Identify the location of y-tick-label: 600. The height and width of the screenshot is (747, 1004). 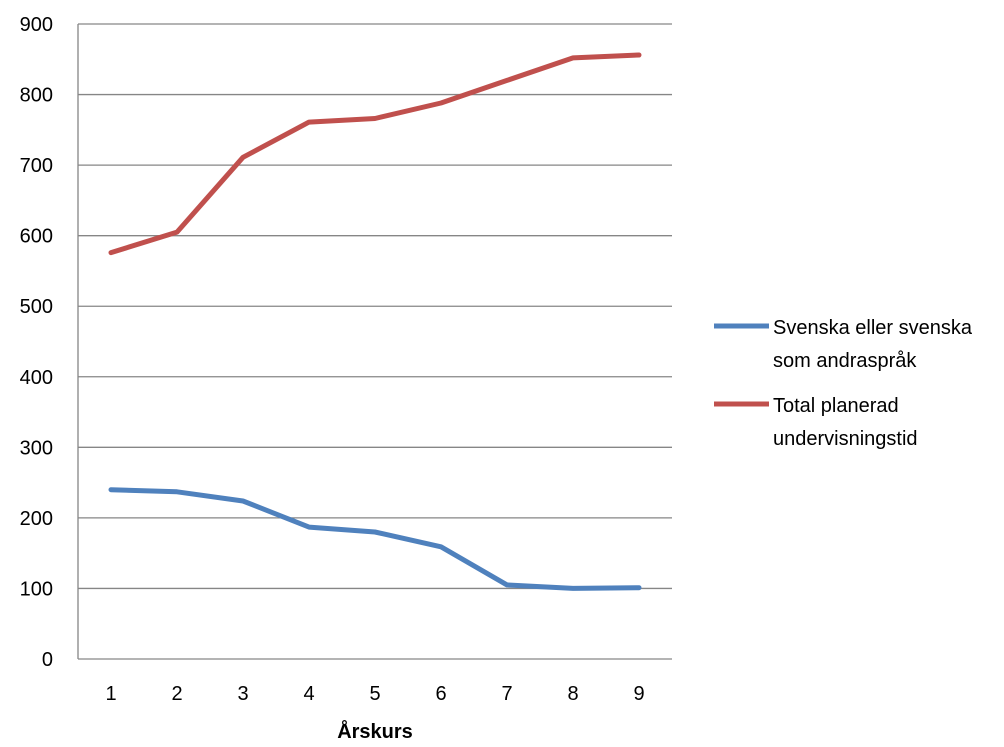
(36, 237).